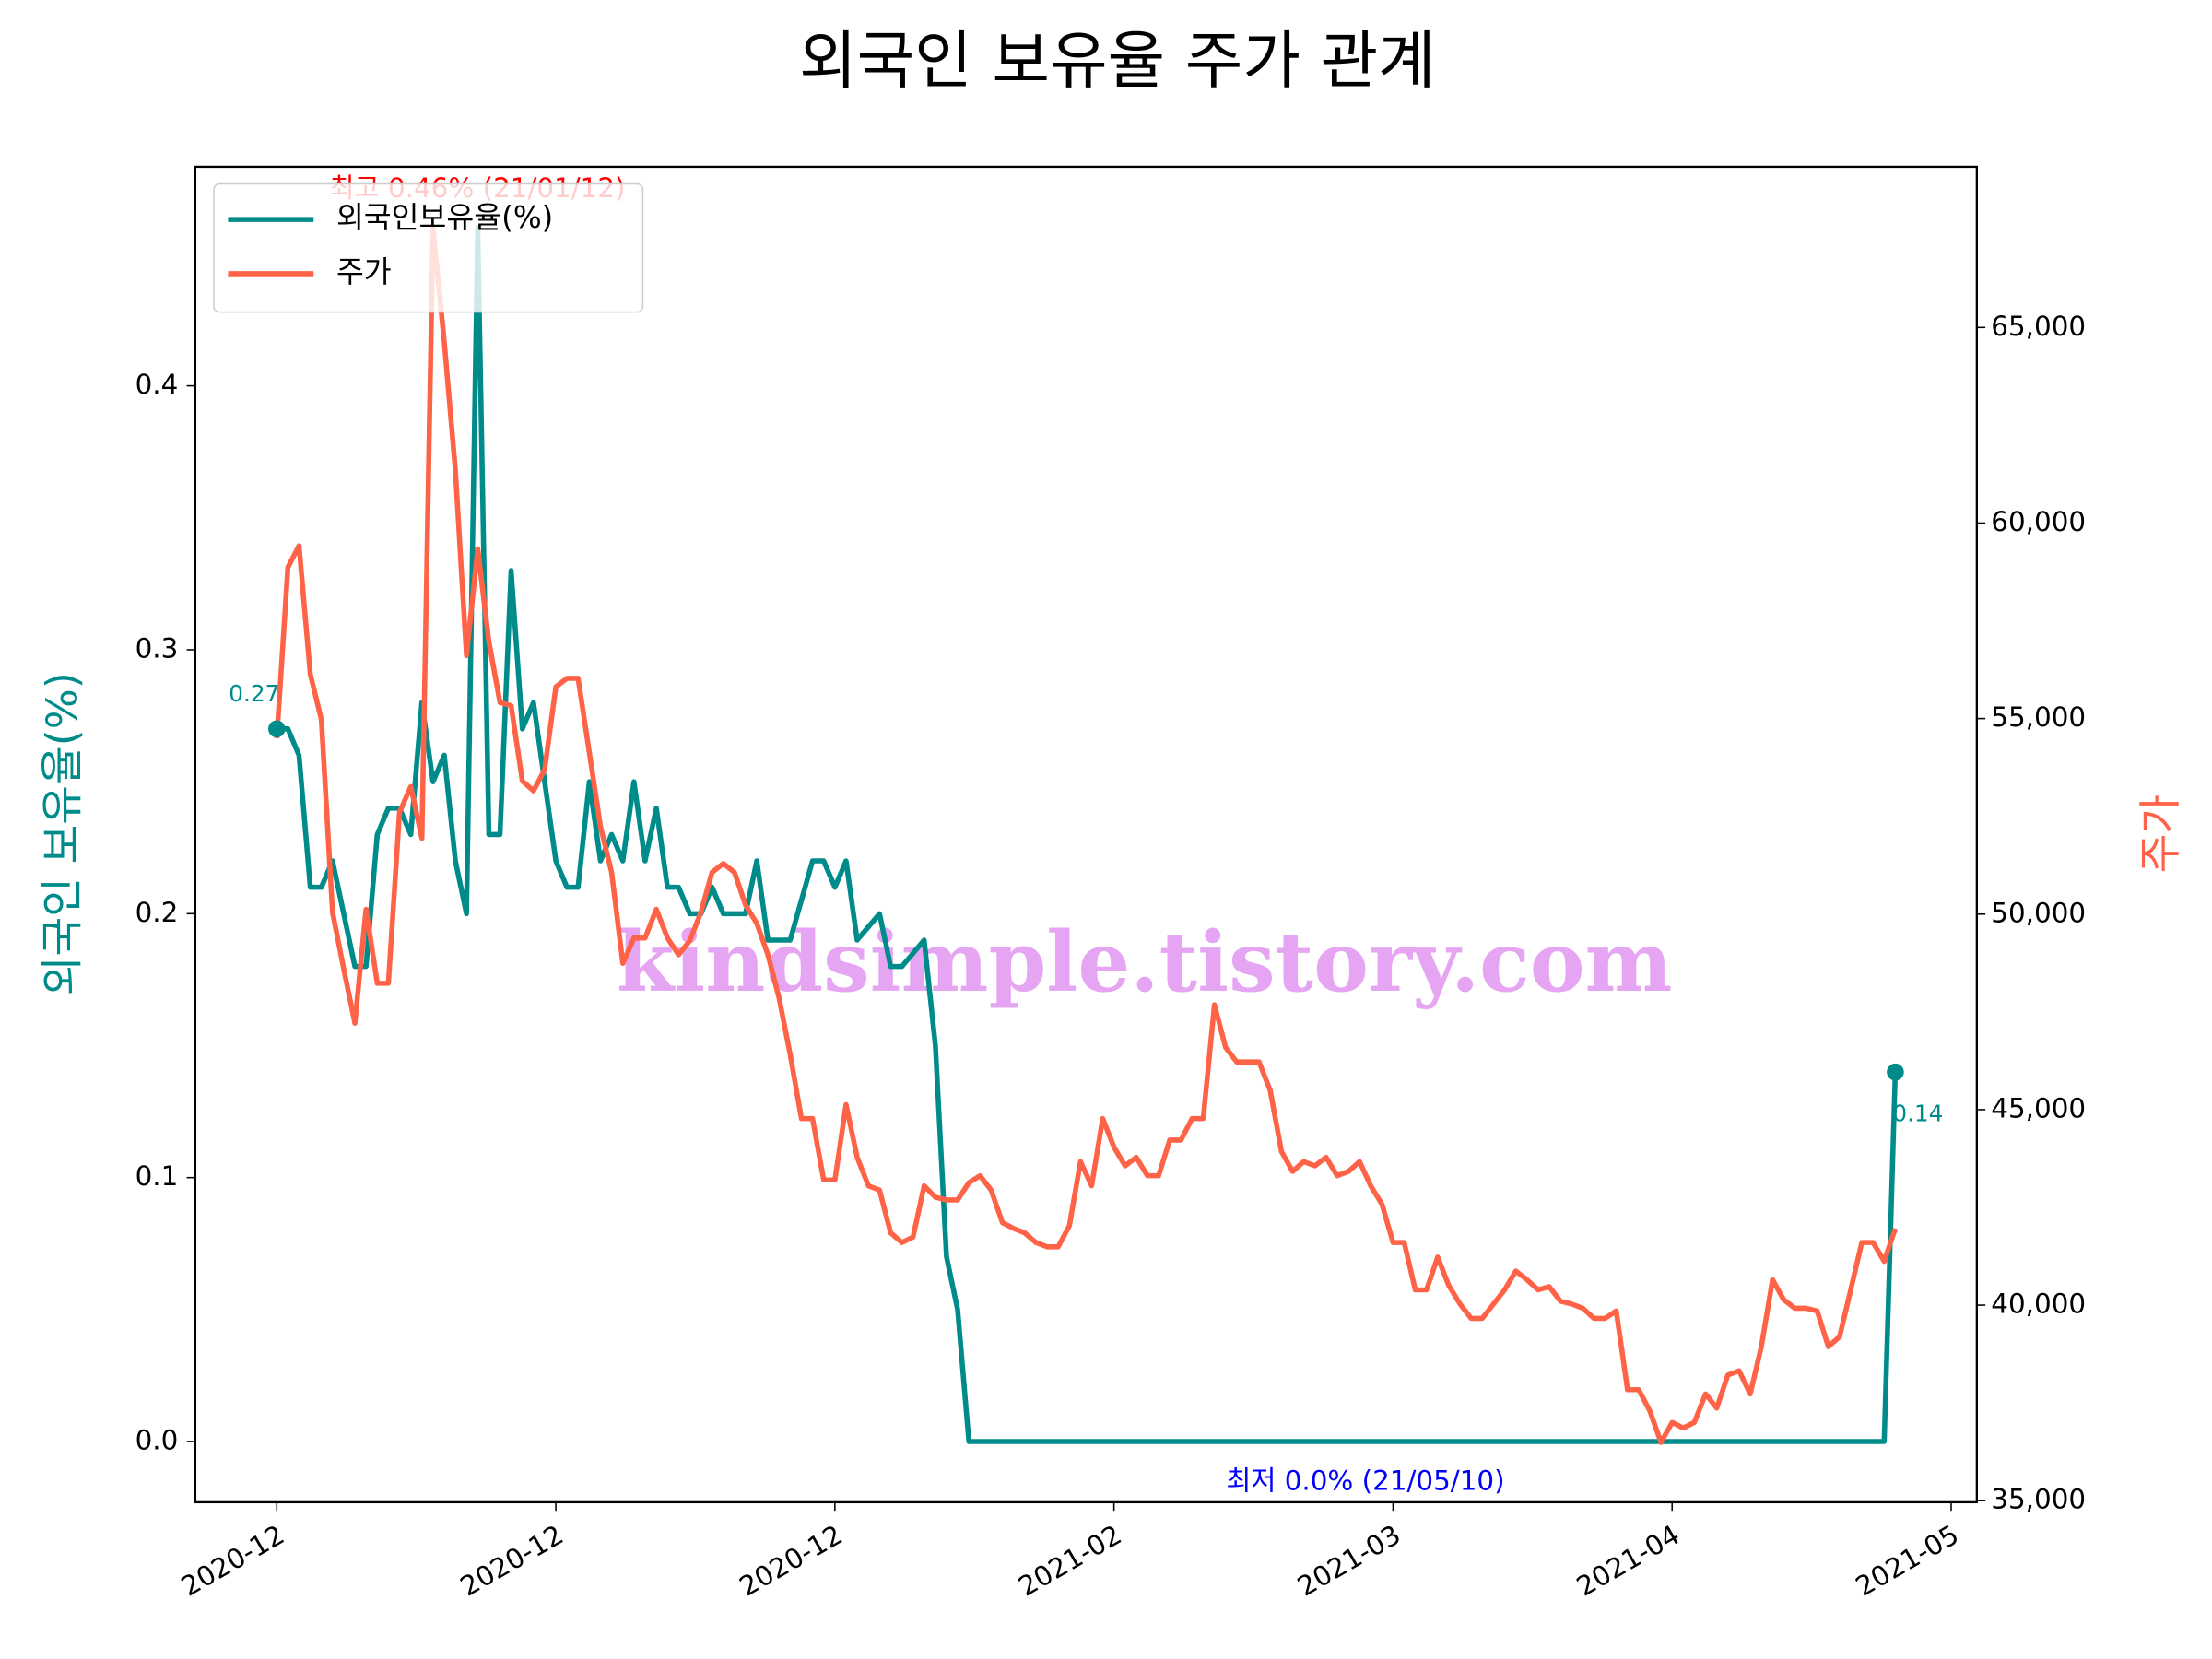 Image resolution: width=2212 pixels, height=1659 pixels. Describe the element at coordinates (157, 1176) in the screenshot. I see `y-tick-label: 0.1` at that location.